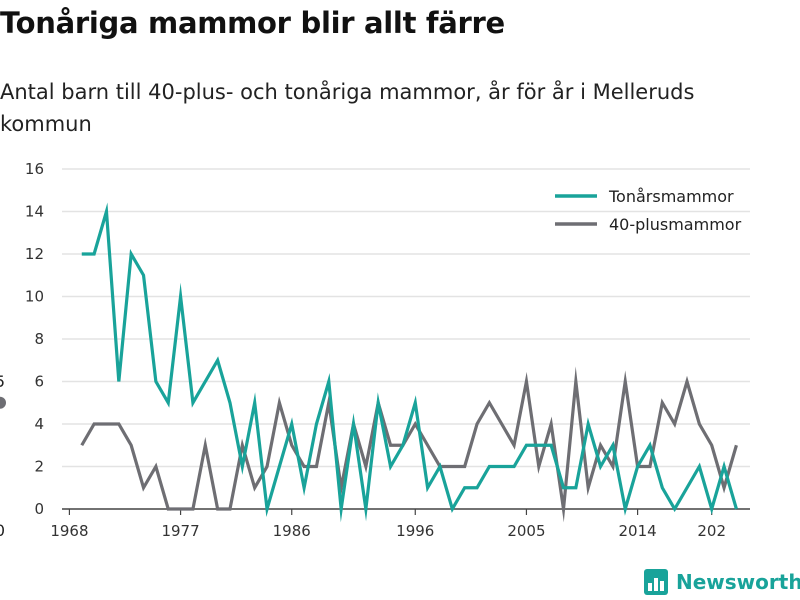 The image size is (800, 600). I want to click on end-value-label: 5, so click(2, 381).